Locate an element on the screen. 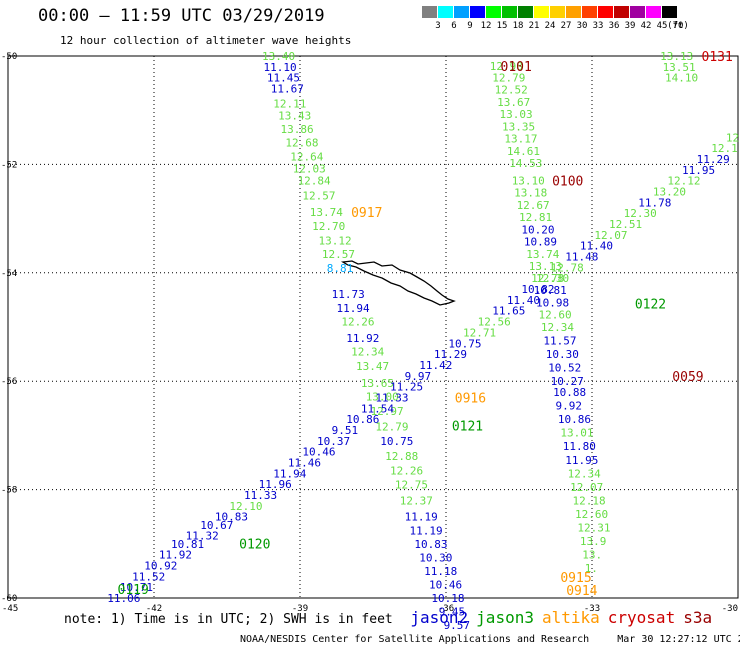  wave-height-value: 10.98 is located at coordinates (552, 303).